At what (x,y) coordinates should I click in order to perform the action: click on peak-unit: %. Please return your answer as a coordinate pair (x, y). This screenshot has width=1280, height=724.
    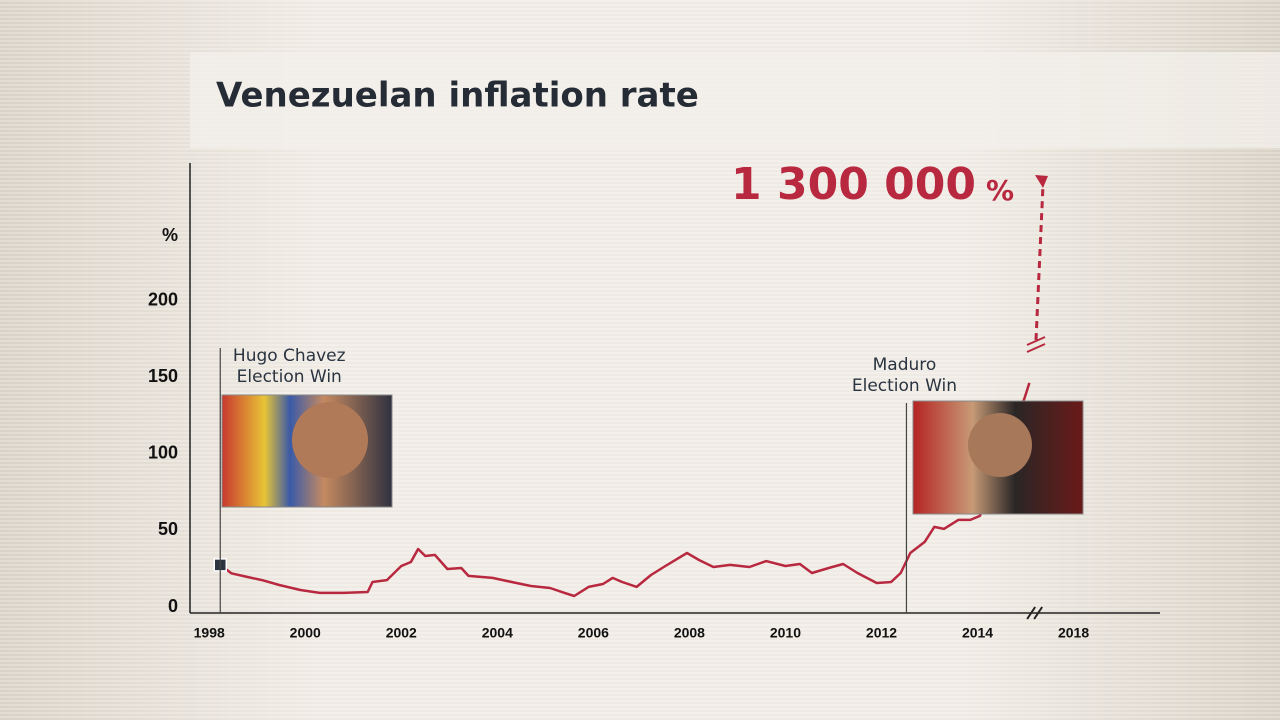
    Looking at the image, I should click on (1000, 190).